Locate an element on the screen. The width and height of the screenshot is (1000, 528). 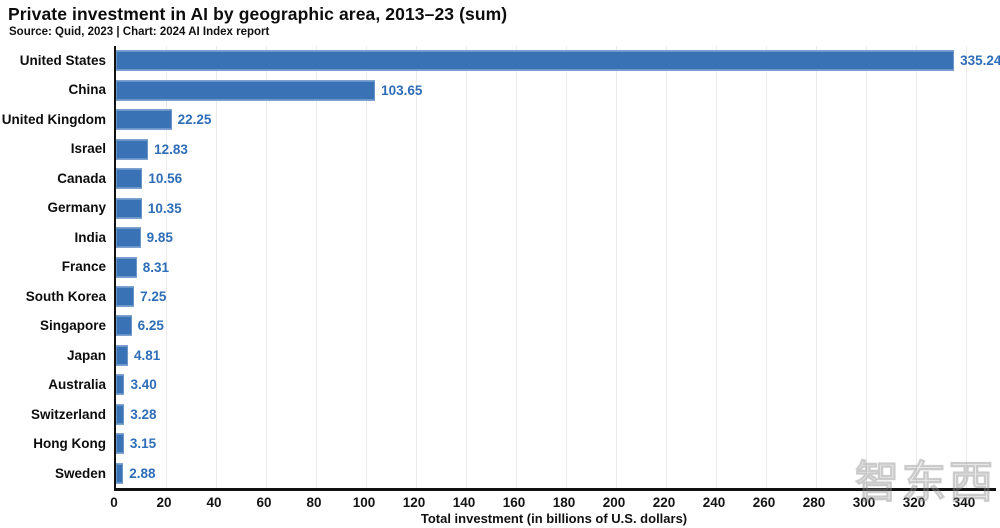
category-label: Canada is located at coordinates (81, 178).